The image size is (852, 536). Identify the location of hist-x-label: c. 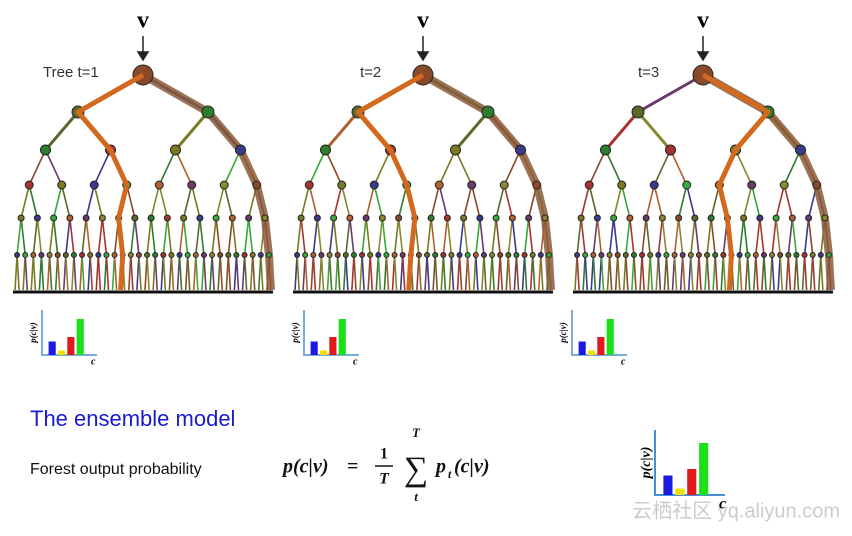
(355, 361).